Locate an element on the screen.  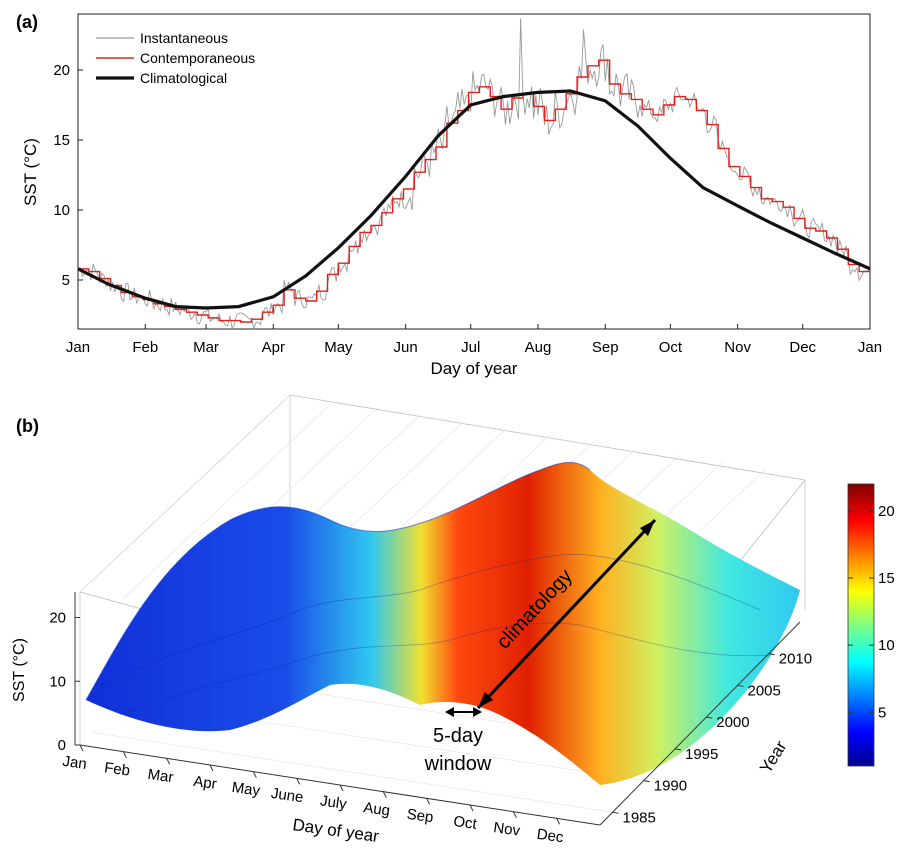
x-tick-label: Dec is located at coordinates (802, 347).